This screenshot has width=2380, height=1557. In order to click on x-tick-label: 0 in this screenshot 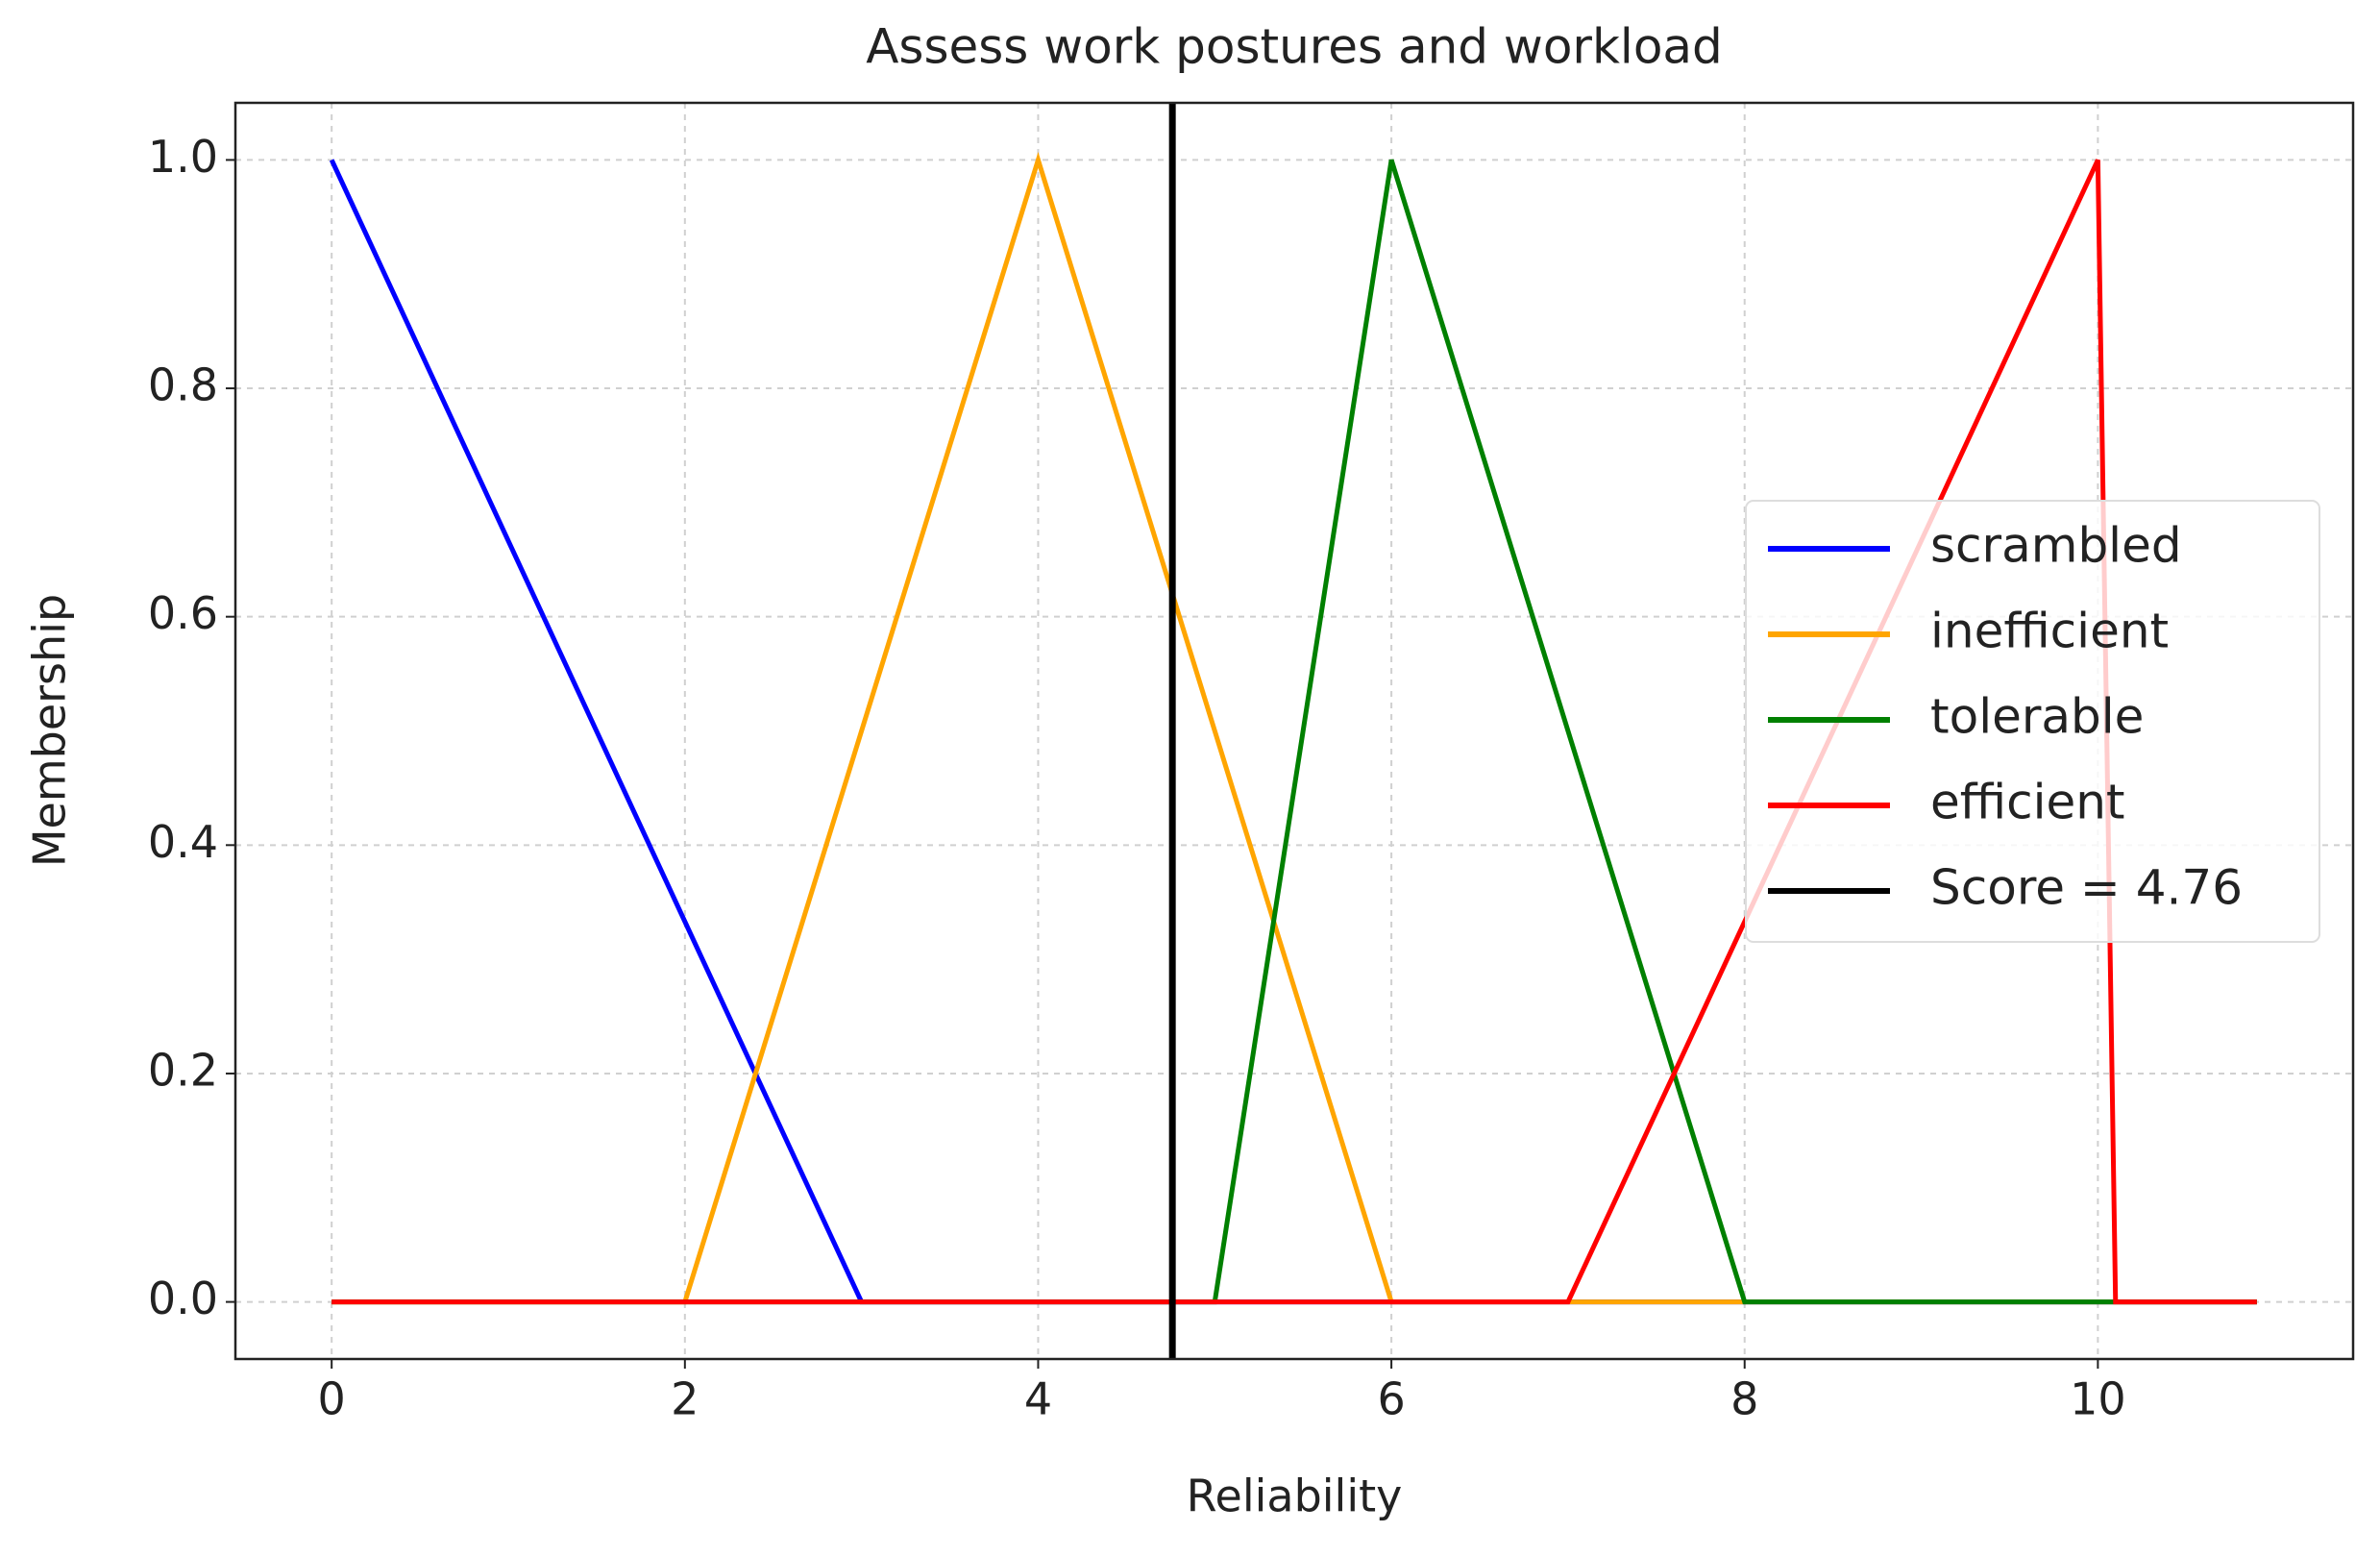, I will do `click(332, 1399)`.